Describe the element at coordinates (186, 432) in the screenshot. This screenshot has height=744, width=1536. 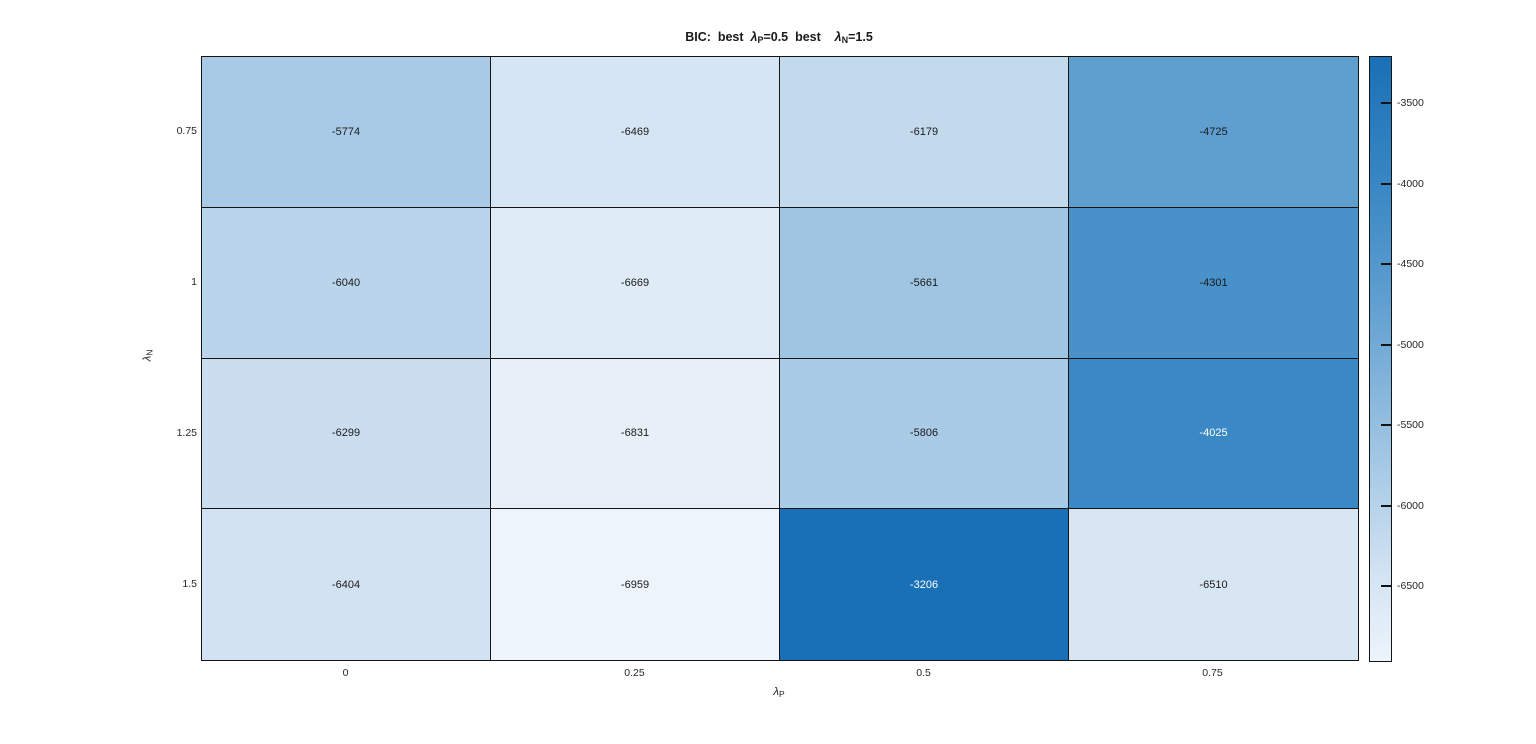
I see `y-tick-label: 1.25` at that location.